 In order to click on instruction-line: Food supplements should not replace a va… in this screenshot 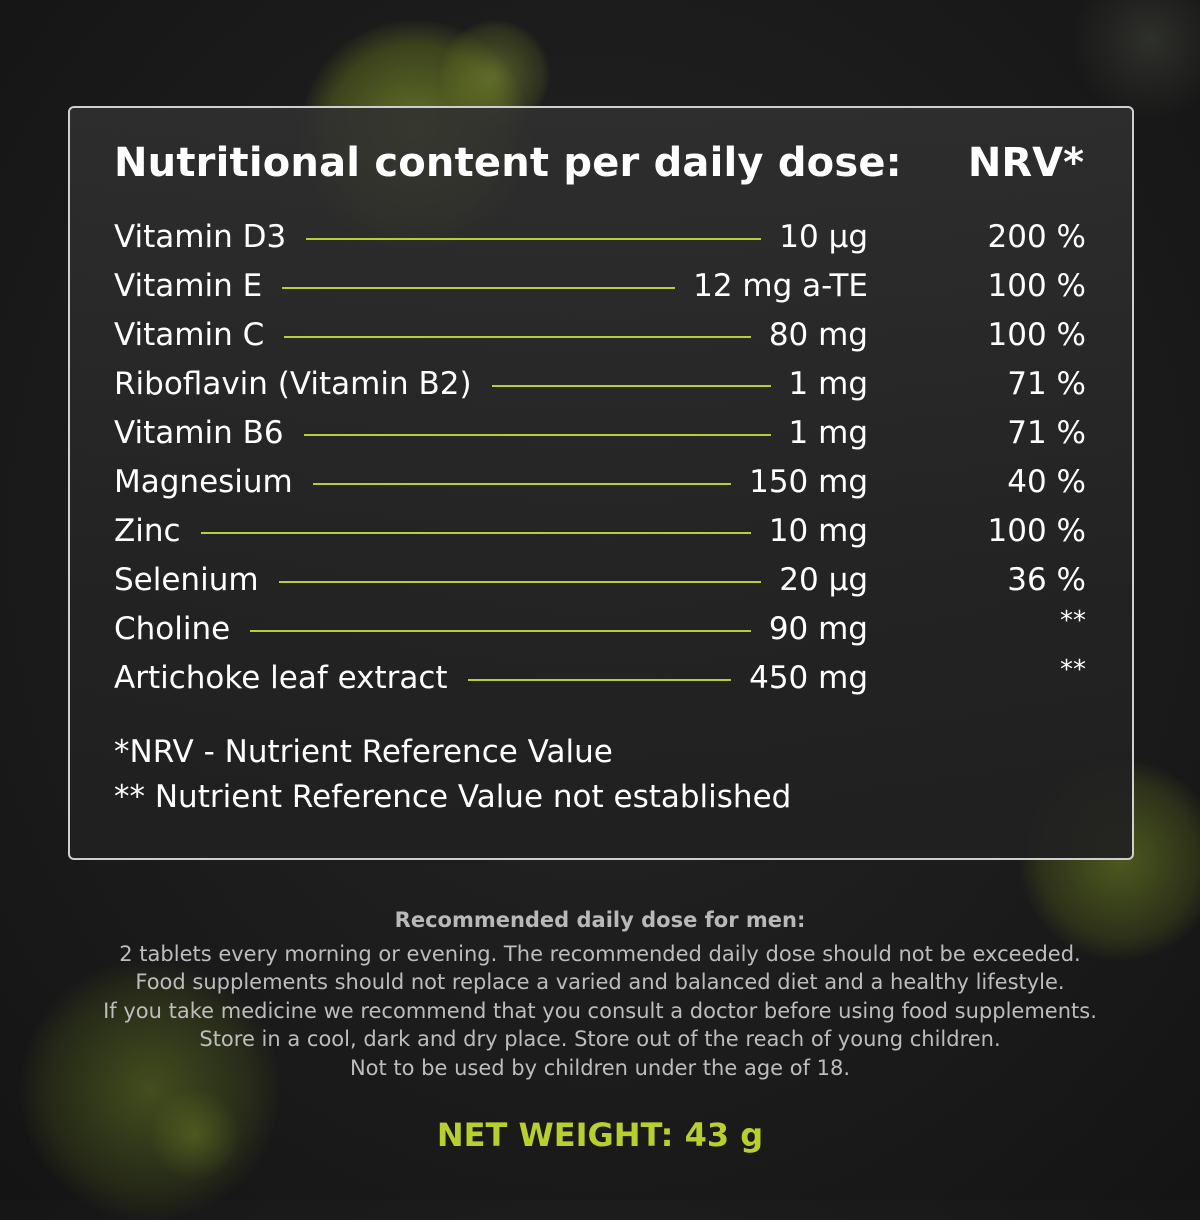, I will do `click(600, 982)`.